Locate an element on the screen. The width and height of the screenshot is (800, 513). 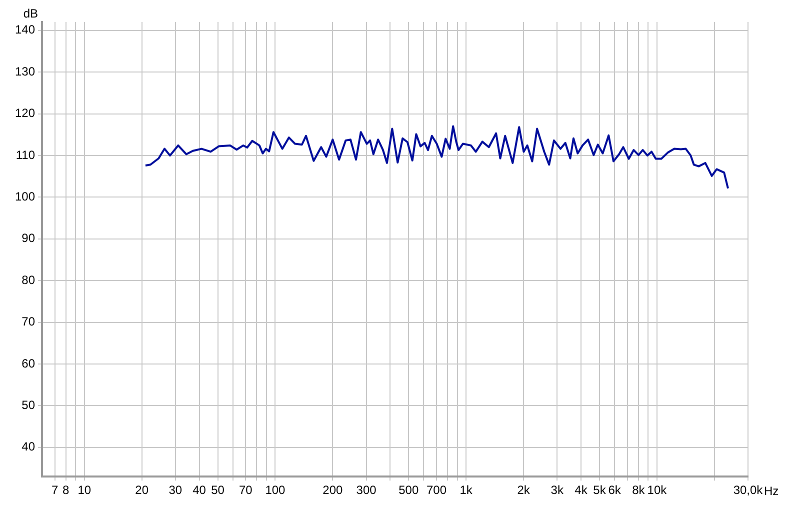
x-tick-label: 300 is located at coordinates (366, 490).